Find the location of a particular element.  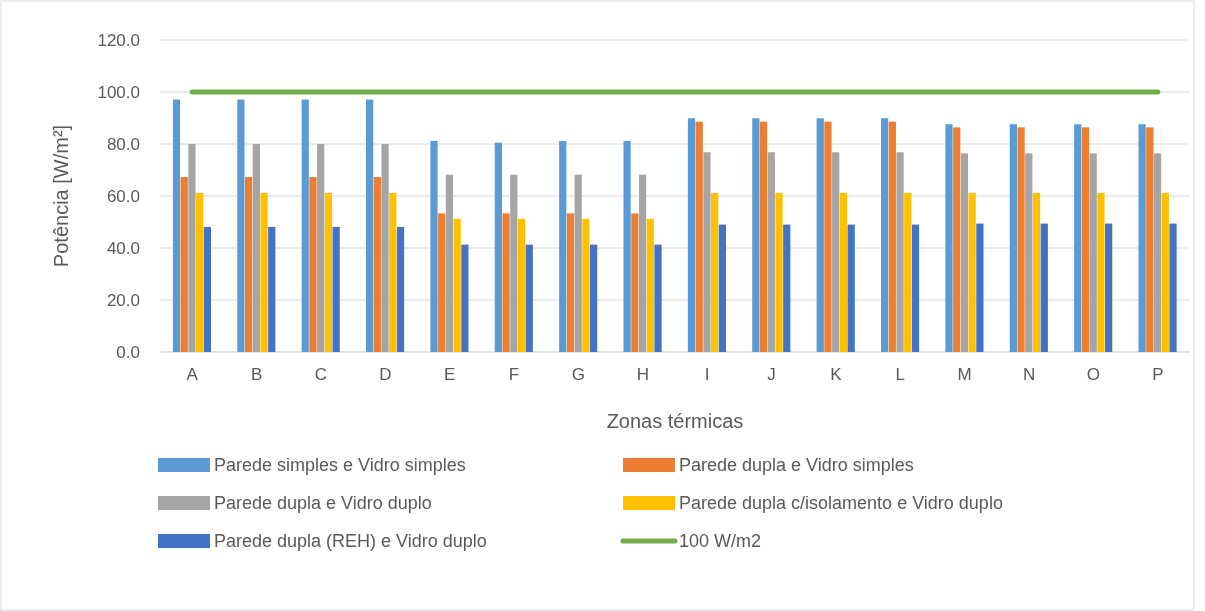

y-tick-label: 0.0 is located at coordinates (128, 352).